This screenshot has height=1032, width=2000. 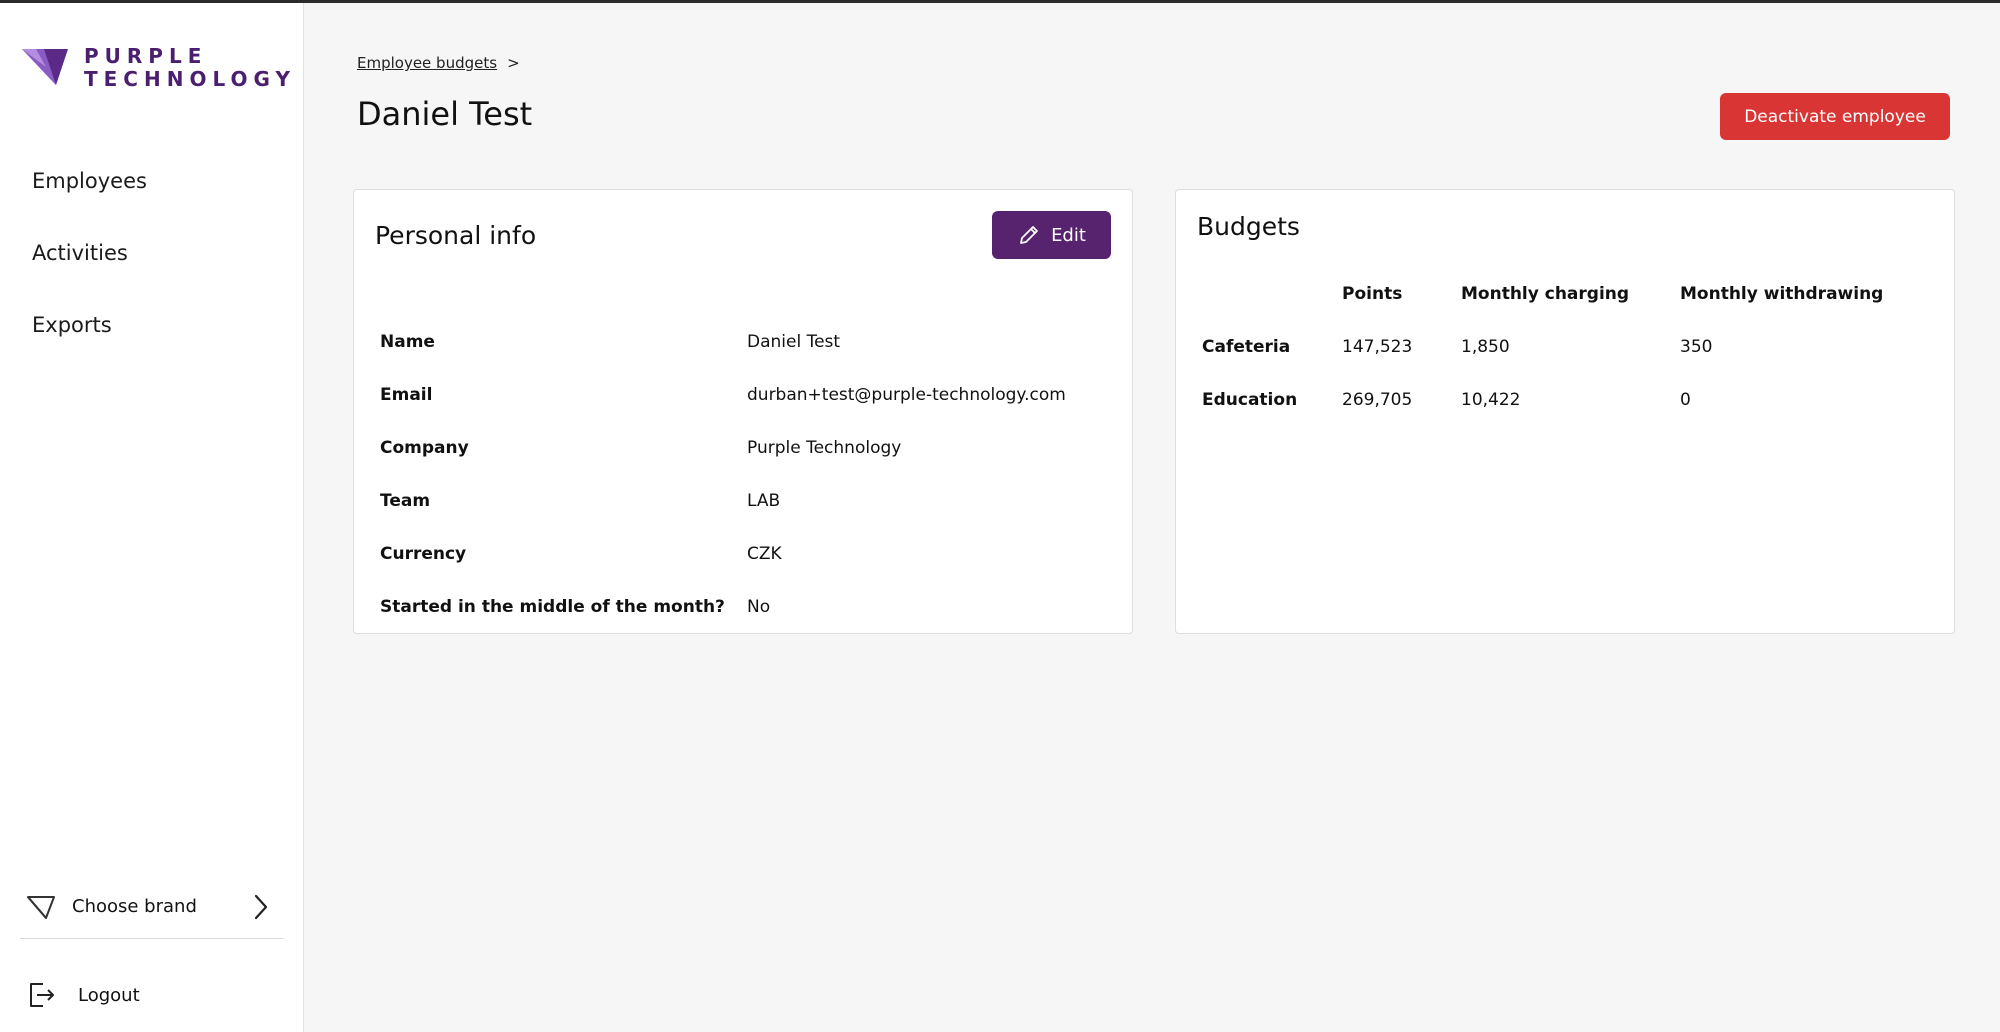 What do you see at coordinates (1377, 346) in the screenshot?
I see `budget-points: 147,523` at bounding box center [1377, 346].